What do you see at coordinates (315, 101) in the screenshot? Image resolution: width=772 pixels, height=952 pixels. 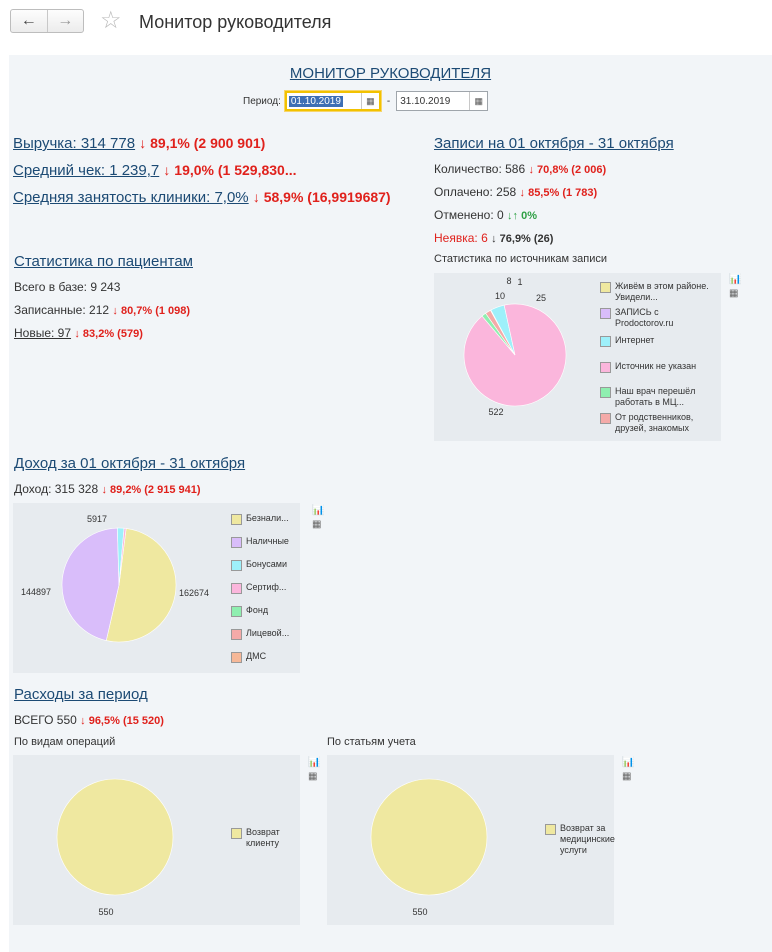 I see `date-from-value: 01.10.2019` at bounding box center [315, 101].